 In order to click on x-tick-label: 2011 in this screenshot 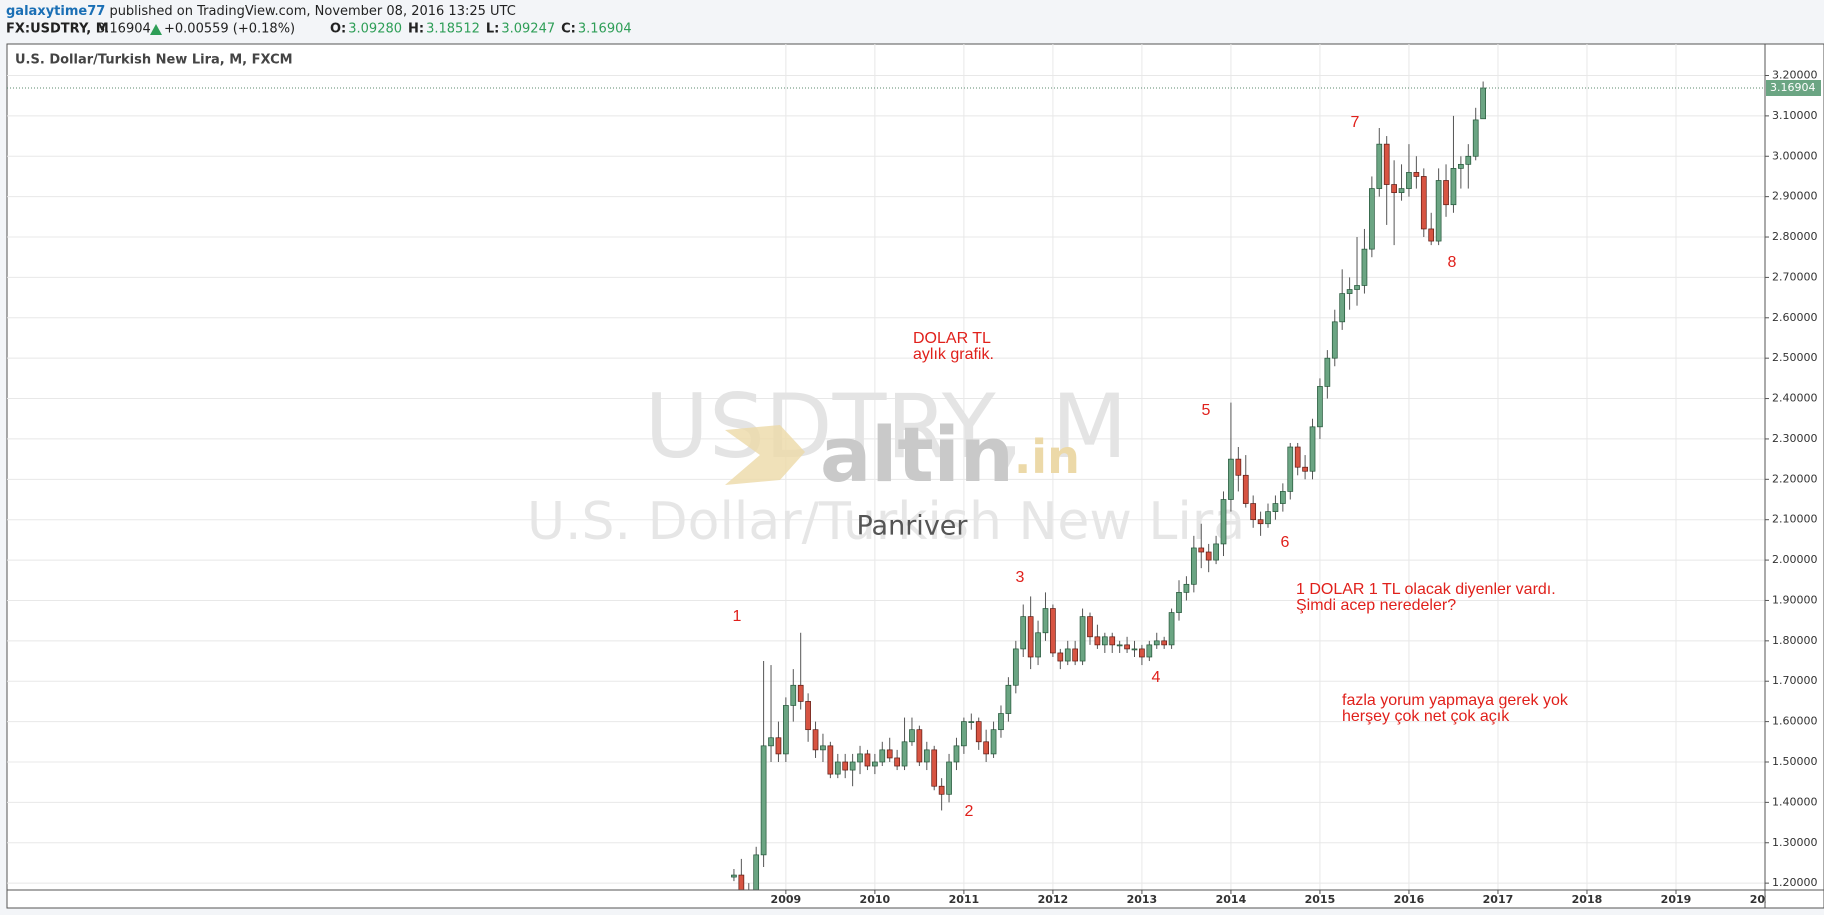, I will do `click(964, 899)`.